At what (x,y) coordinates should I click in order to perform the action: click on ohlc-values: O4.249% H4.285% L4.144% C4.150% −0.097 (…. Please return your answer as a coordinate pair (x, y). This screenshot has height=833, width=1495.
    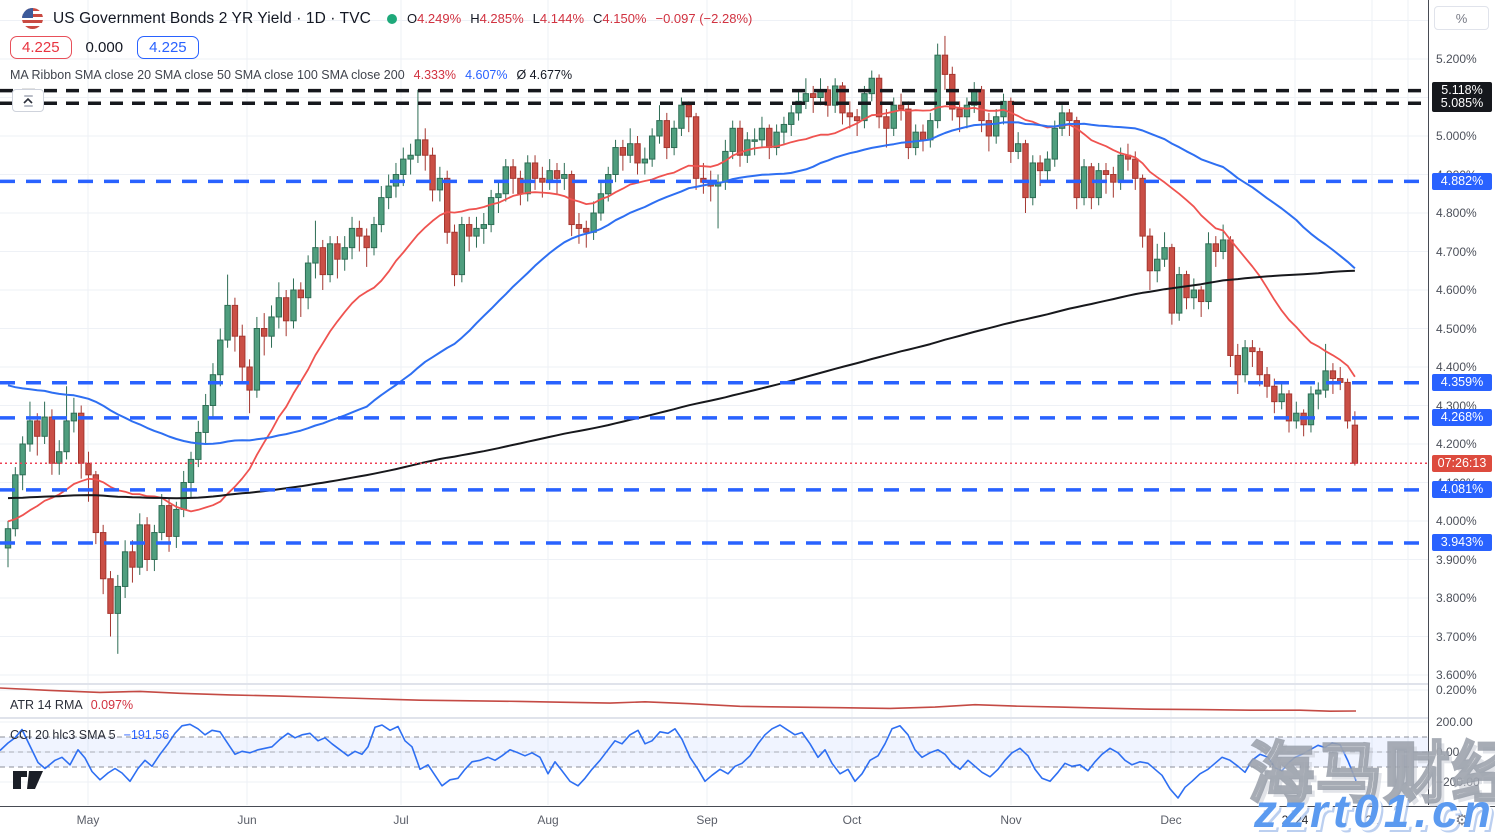
    Looking at the image, I should click on (579, 18).